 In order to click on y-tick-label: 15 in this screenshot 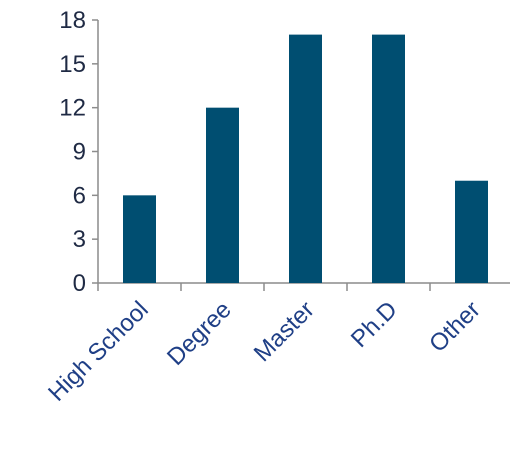, I will do `click(72, 64)`.